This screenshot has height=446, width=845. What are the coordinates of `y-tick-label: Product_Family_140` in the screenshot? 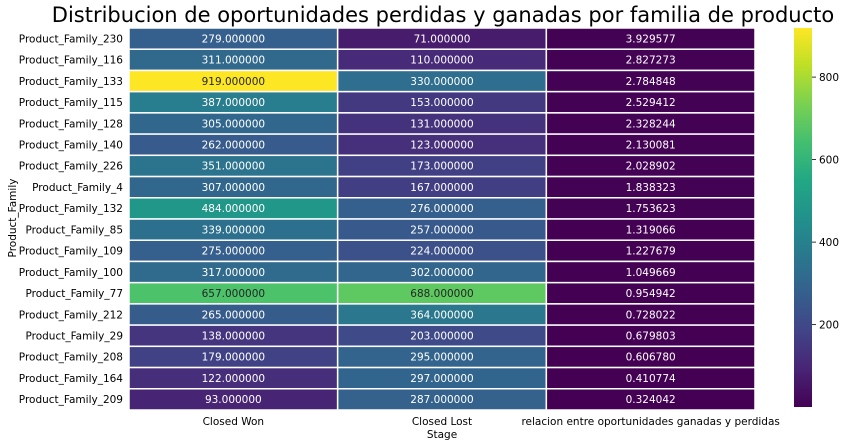 It's located at (71, 146).